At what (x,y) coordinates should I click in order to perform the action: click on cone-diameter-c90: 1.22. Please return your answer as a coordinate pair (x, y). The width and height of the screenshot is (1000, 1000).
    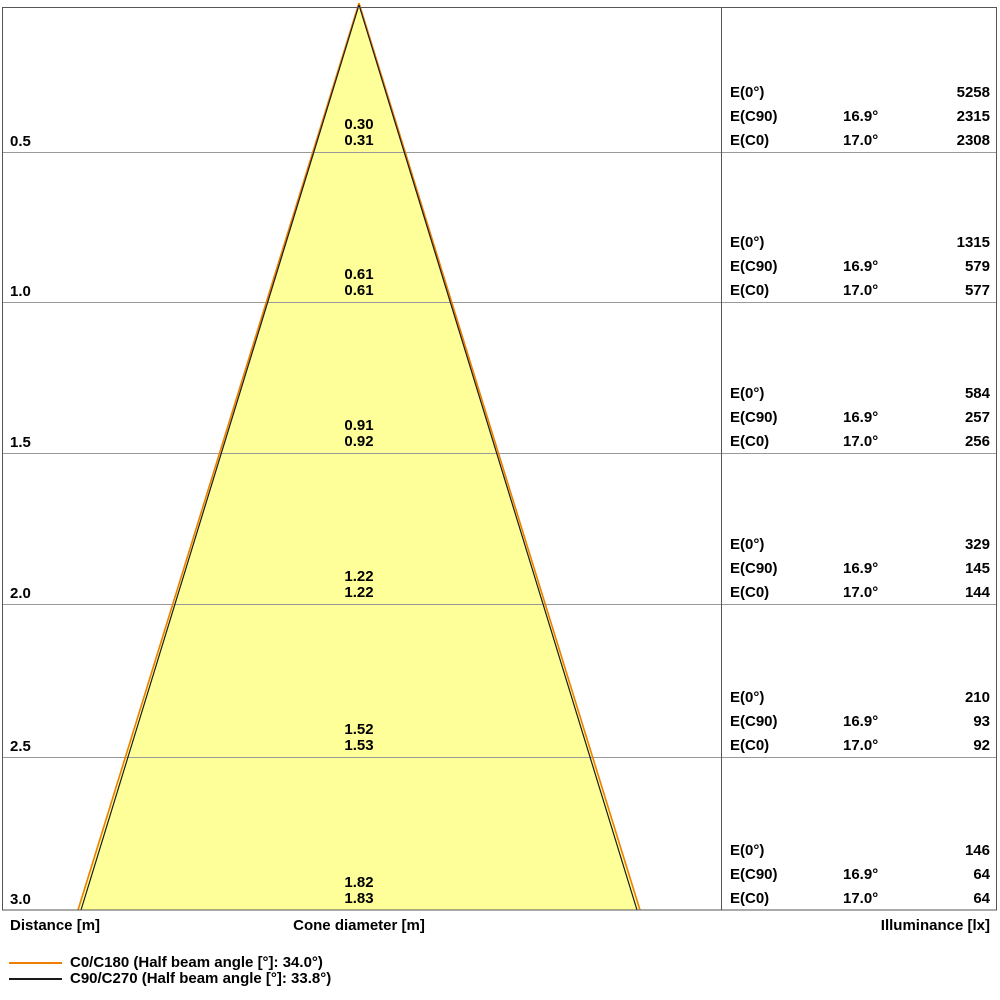
    Looking at the image, I should click on (359, 576).